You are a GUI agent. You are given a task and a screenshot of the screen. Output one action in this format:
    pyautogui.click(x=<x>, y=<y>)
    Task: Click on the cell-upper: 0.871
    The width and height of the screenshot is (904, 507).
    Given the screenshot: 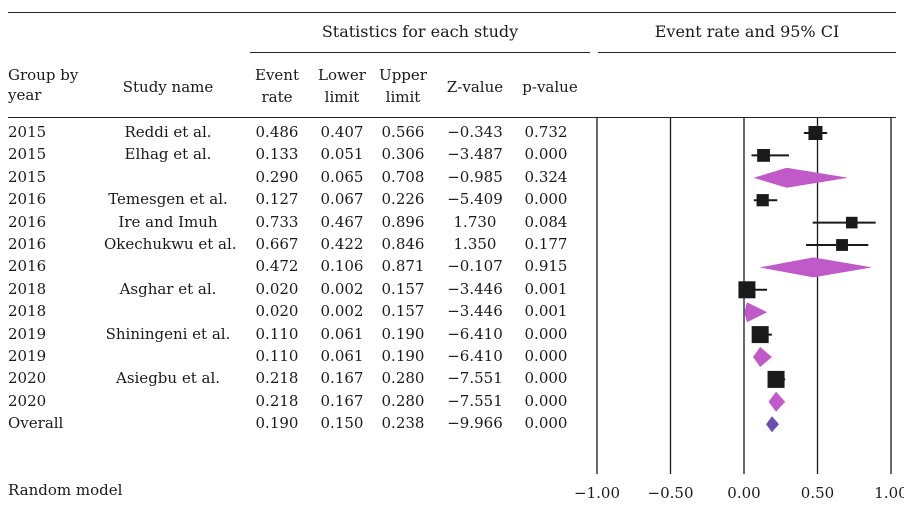 What is the action you would take?
    pyautogui.click(x=403, y=266)
    